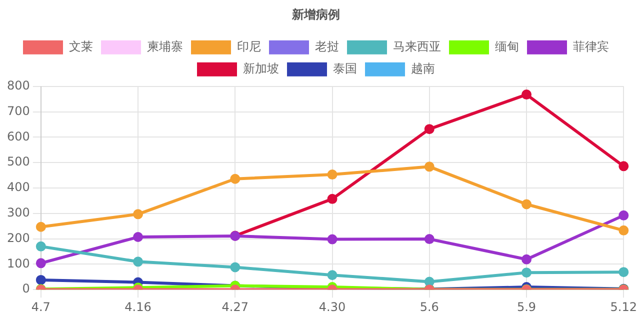 The width and height of the screenshot is (640, 320). Describe the element at coordinates (18, 161) in the screenshot. I see `y-tick-label: 500` at that location.